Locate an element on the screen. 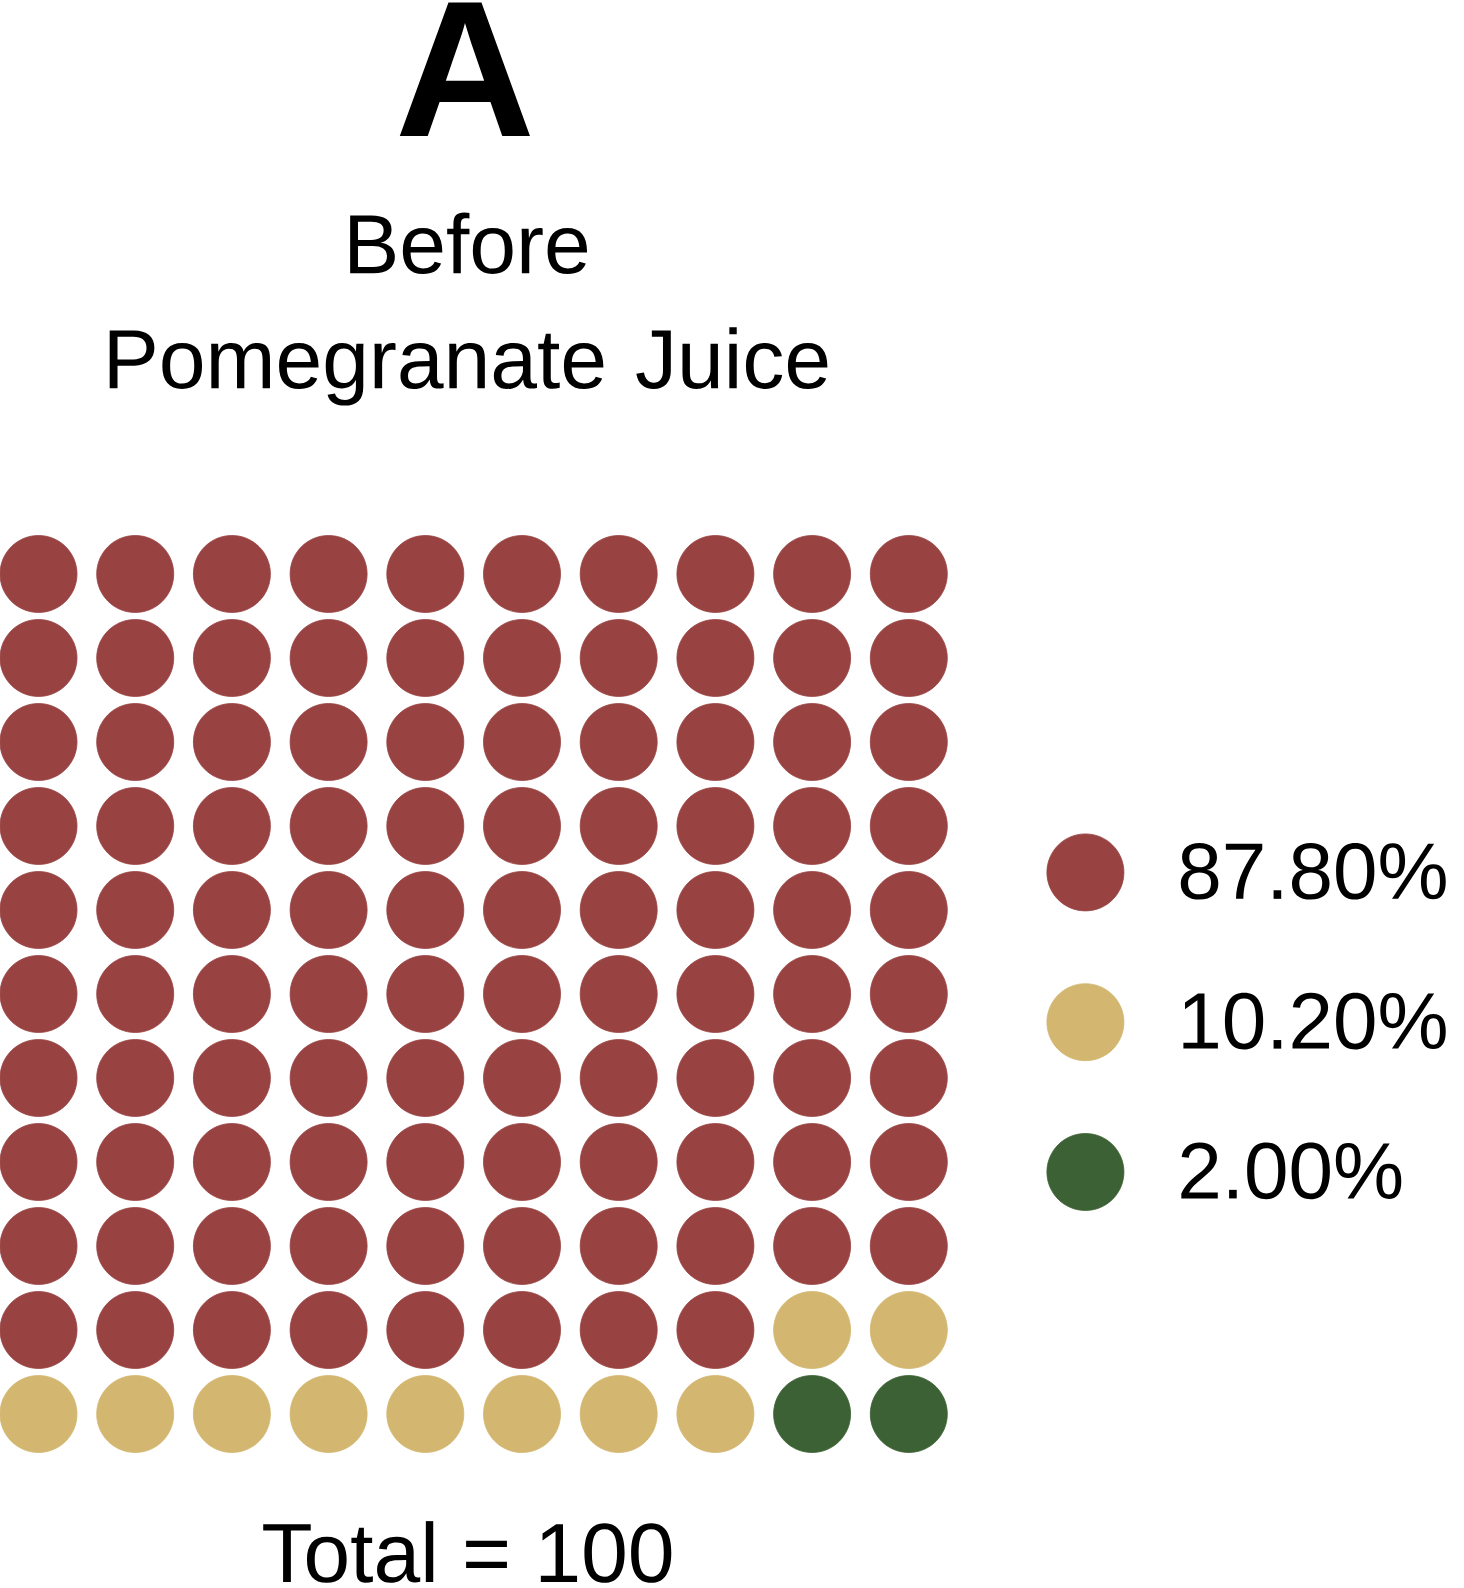 This screenshot has width=1464, height=1588. data-label: 87.80% is located at coordinates (1313, 871).